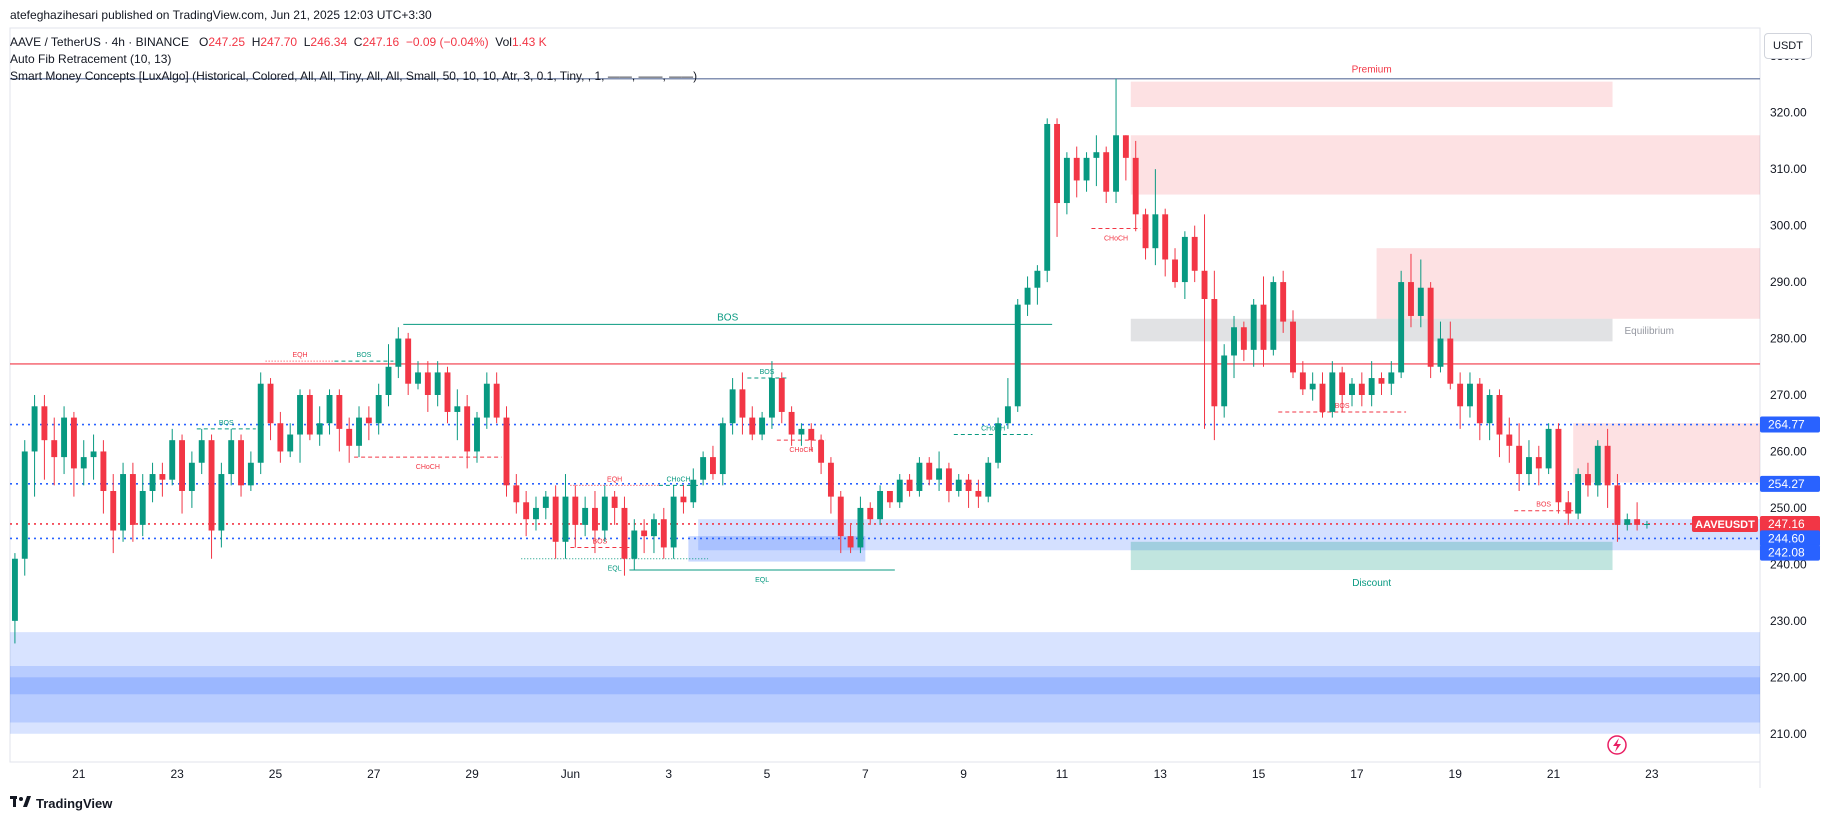 Image resolution: width=1835 pixels, height=822 pixels. What do you see at coordinates (1790, 552) in the screenshot?
I see `price-tag` at bounding box center [1790, 552].